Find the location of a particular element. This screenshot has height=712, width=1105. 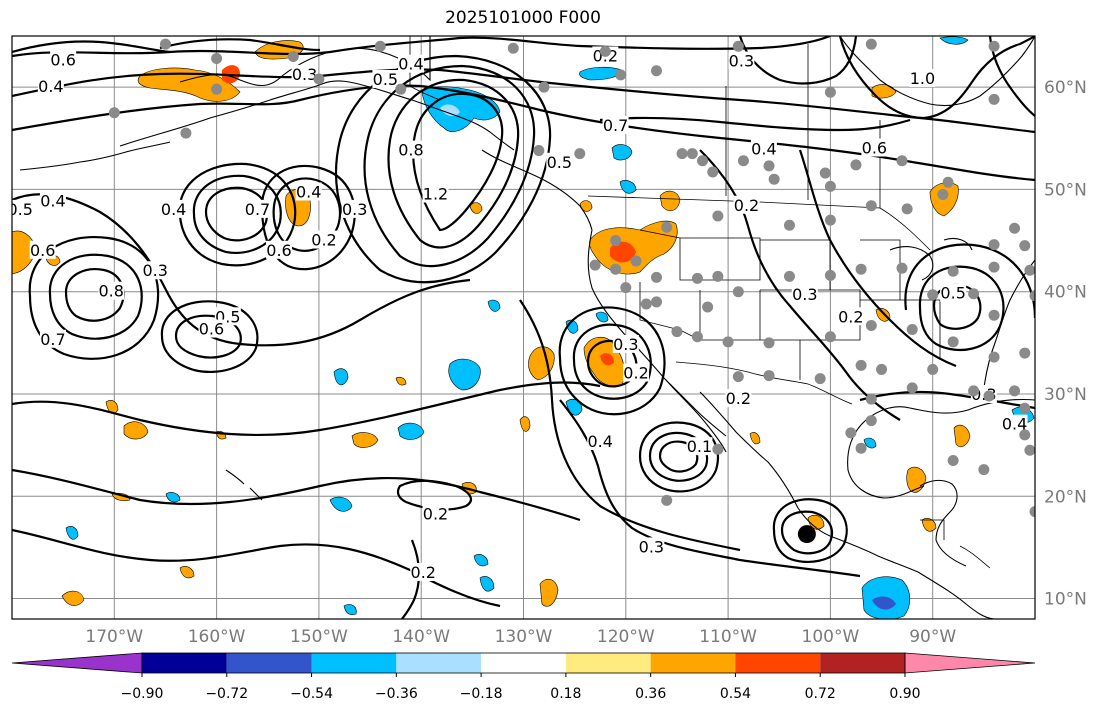

border-us-mexico is located at coordinates (764, 383).